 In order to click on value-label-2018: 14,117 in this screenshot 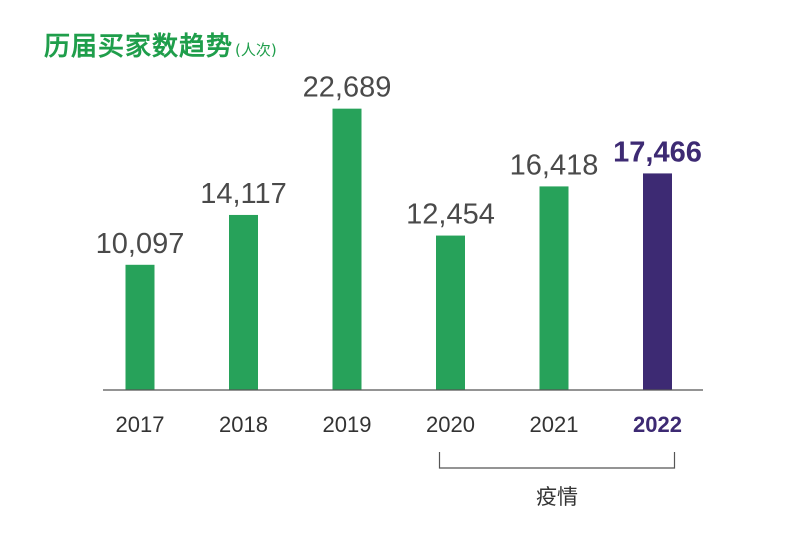, I will do `click(243, 194)`.